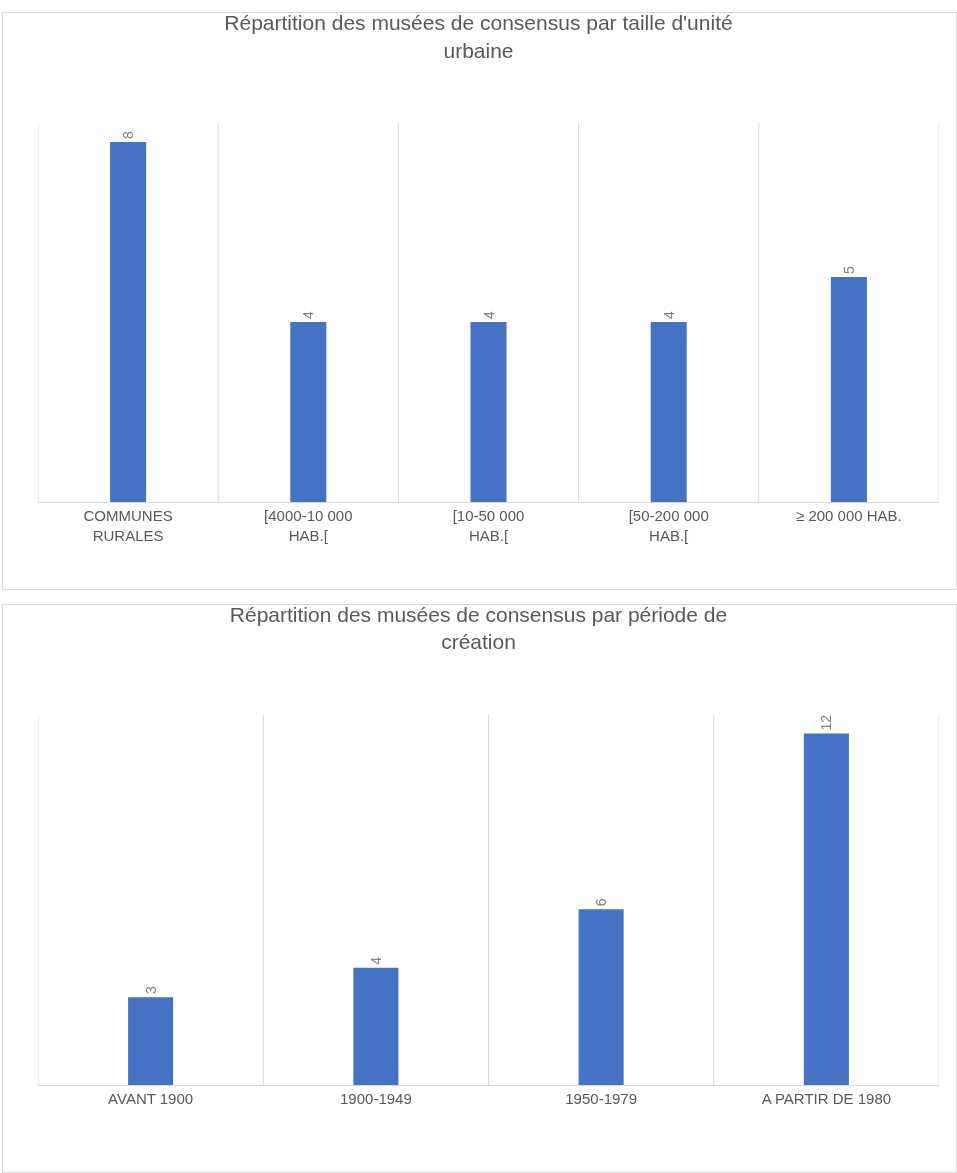 The image size is (957, 1173). I want to click on x-tick-label: A PARTIR DE 1980, so click(826, 1098).